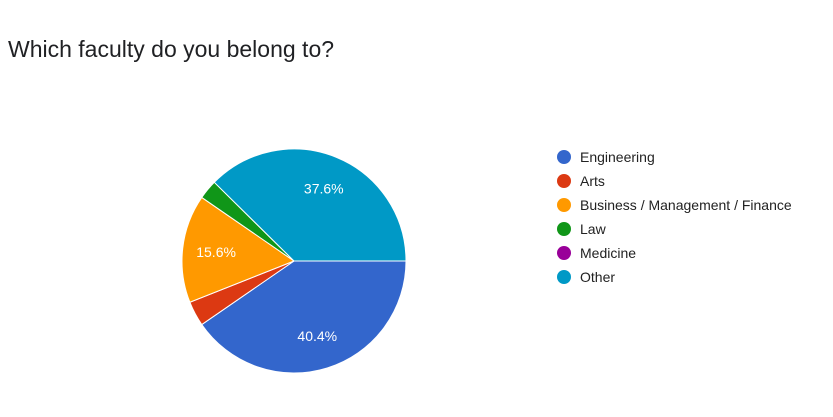 The width and height of the screenshot is (833, 417). Describe the element at coordinates (686, 205) in the screenshot. I see `legend-label-business: Business / Management / Finance` at that location.